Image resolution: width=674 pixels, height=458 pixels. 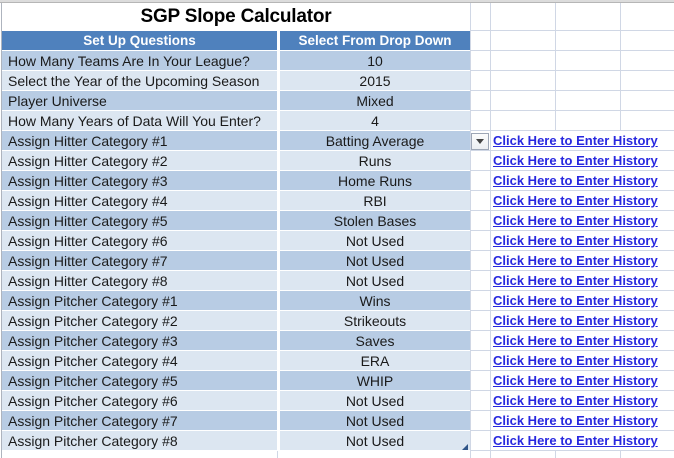 I want to click on table-row: Assign Hitter Category #4 RBI, so click(x=236, y=201).